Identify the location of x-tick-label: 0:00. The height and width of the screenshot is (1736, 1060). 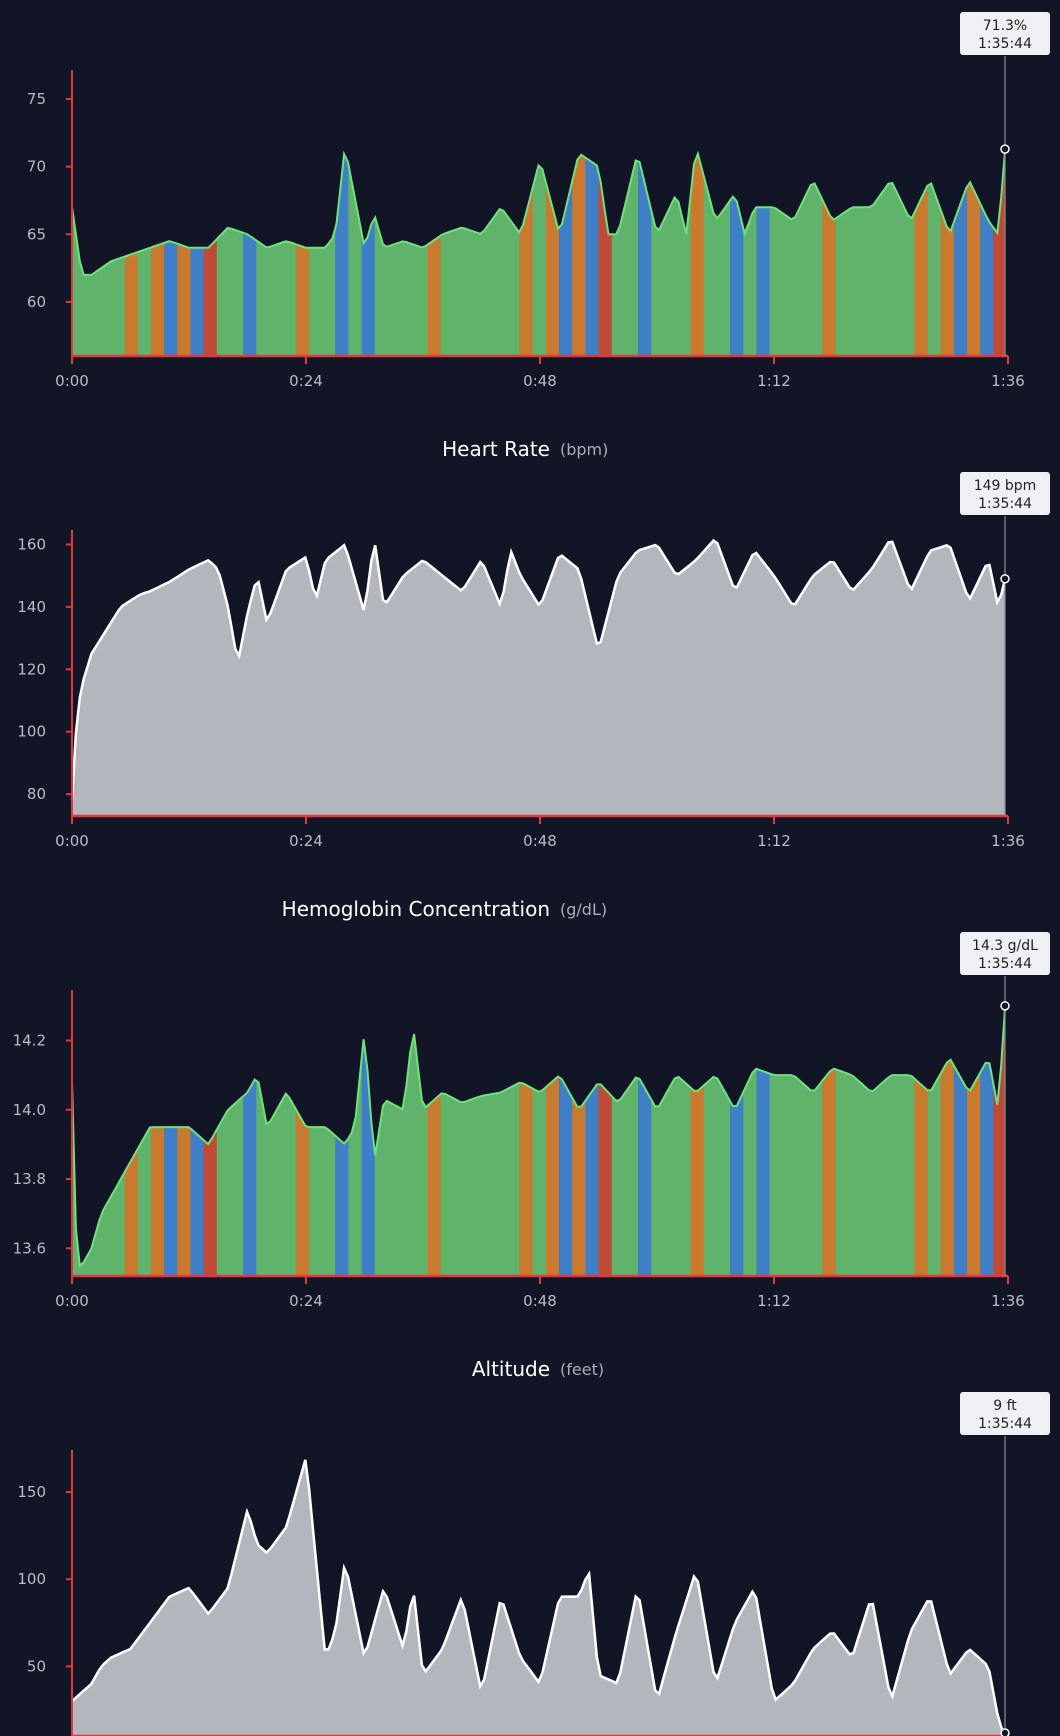
(72, 381).